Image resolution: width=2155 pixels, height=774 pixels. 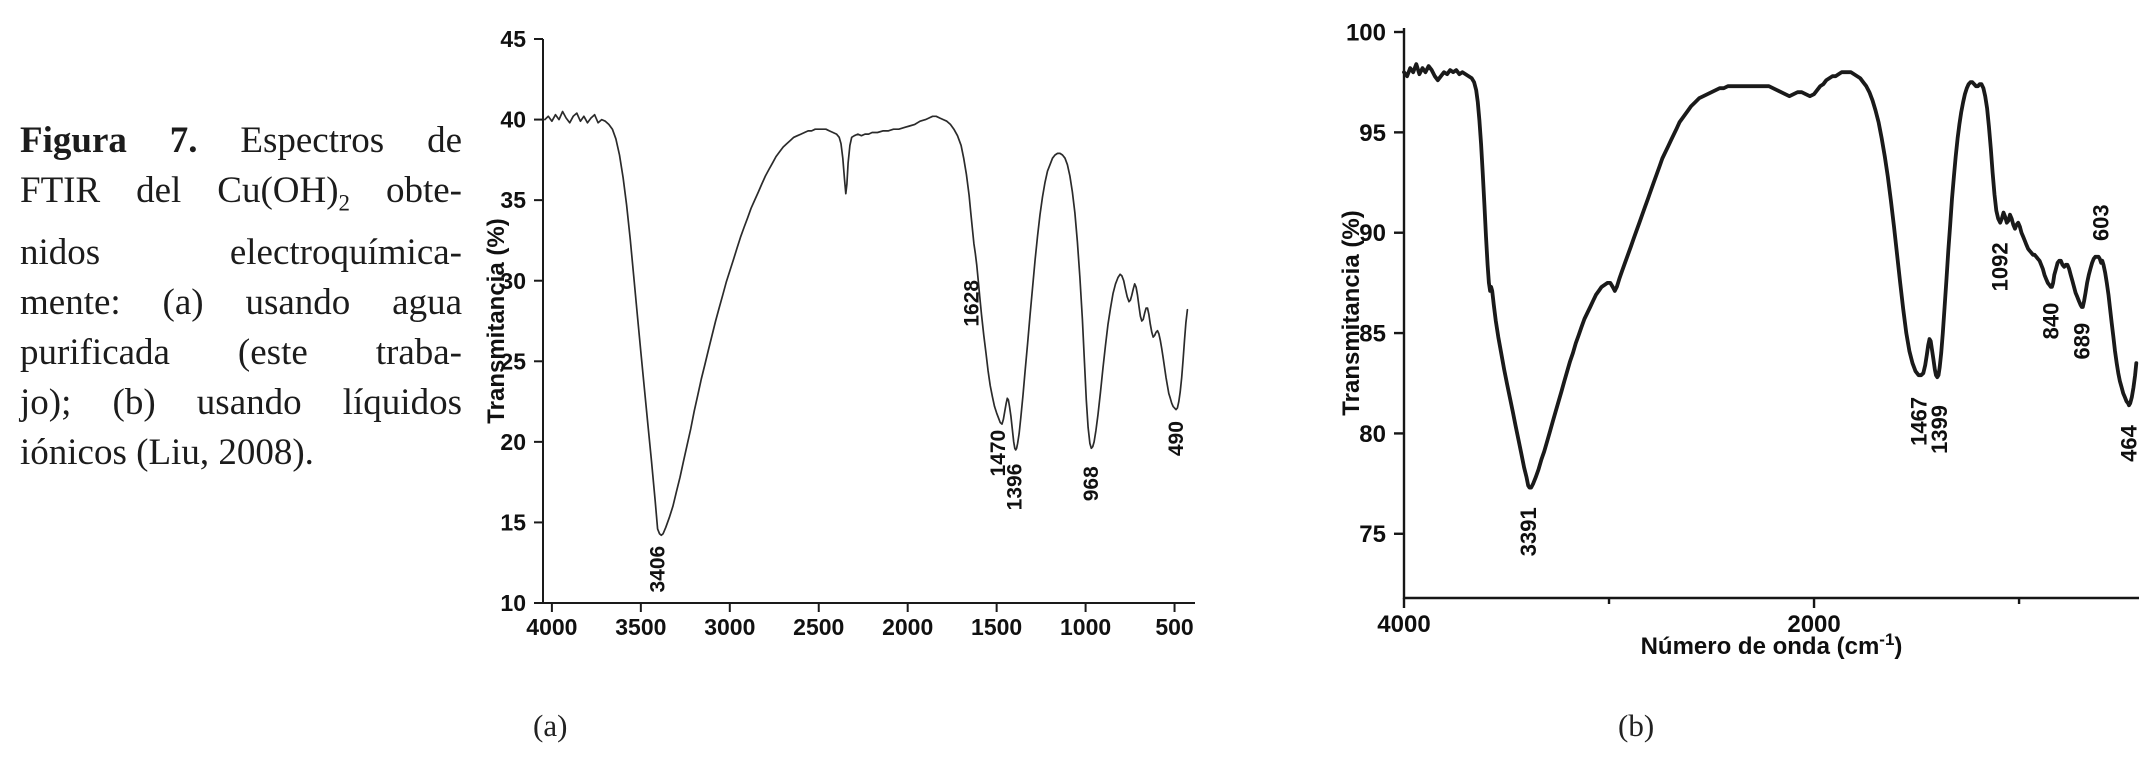 What do you see at coordinates (1372, 133) in the screenshot?
I see `y-tick-label: 95` at bounding box center [1372, 133].